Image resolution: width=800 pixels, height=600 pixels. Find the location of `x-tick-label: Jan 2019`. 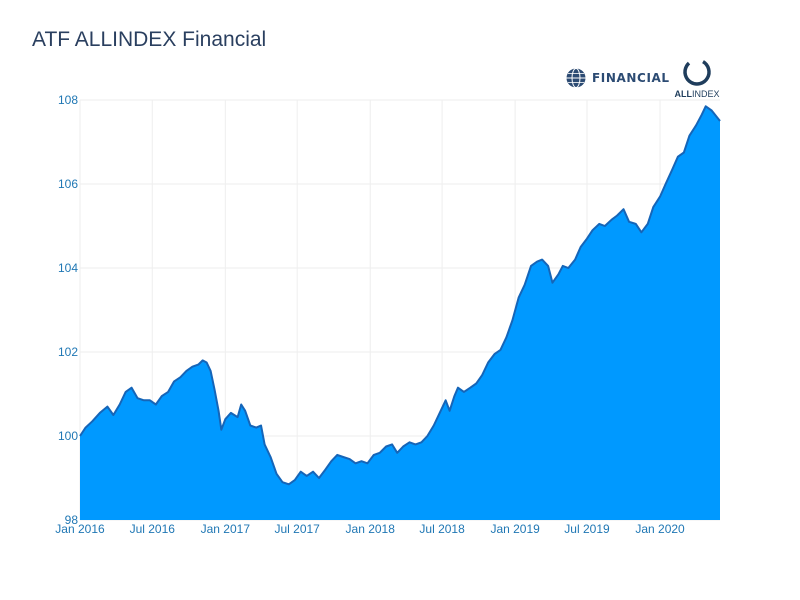

x-tick-label: Jan 2019 is located at coordinates (515, 529).